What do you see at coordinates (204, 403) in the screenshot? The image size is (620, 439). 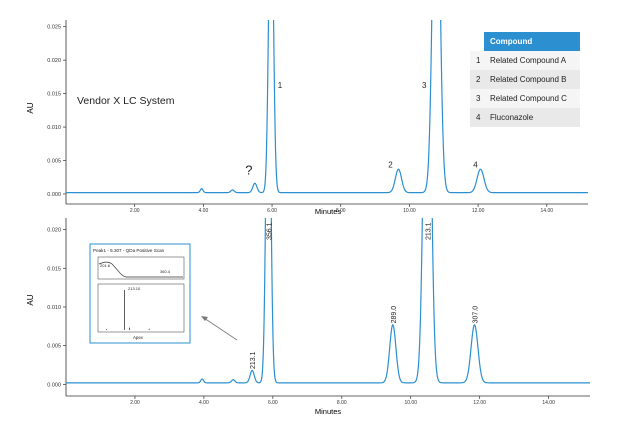 I see `bottom-x-tick-label: 4.00` at bounding box center [204, 403].